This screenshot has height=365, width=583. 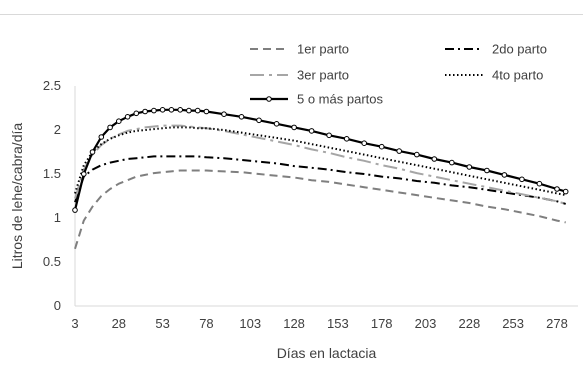 What do you see at coordinates (52, 261) in the screenshot?
I see `y-tick-label: 0.5` at bounding box center [52, 261].